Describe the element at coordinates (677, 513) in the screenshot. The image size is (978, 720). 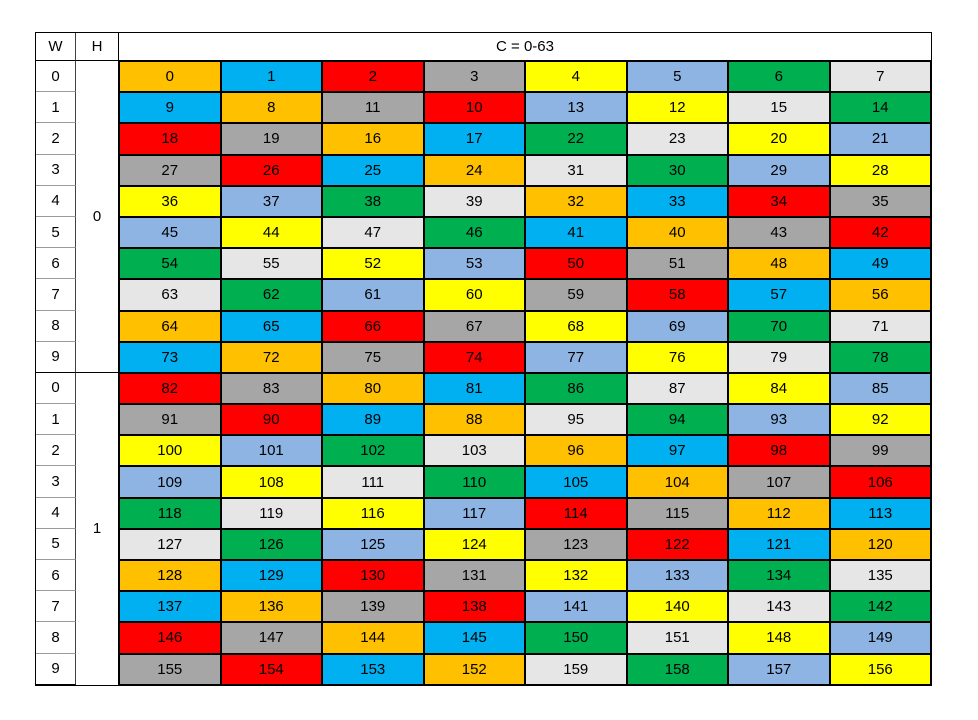
I see `code-cell: 115` at that location.